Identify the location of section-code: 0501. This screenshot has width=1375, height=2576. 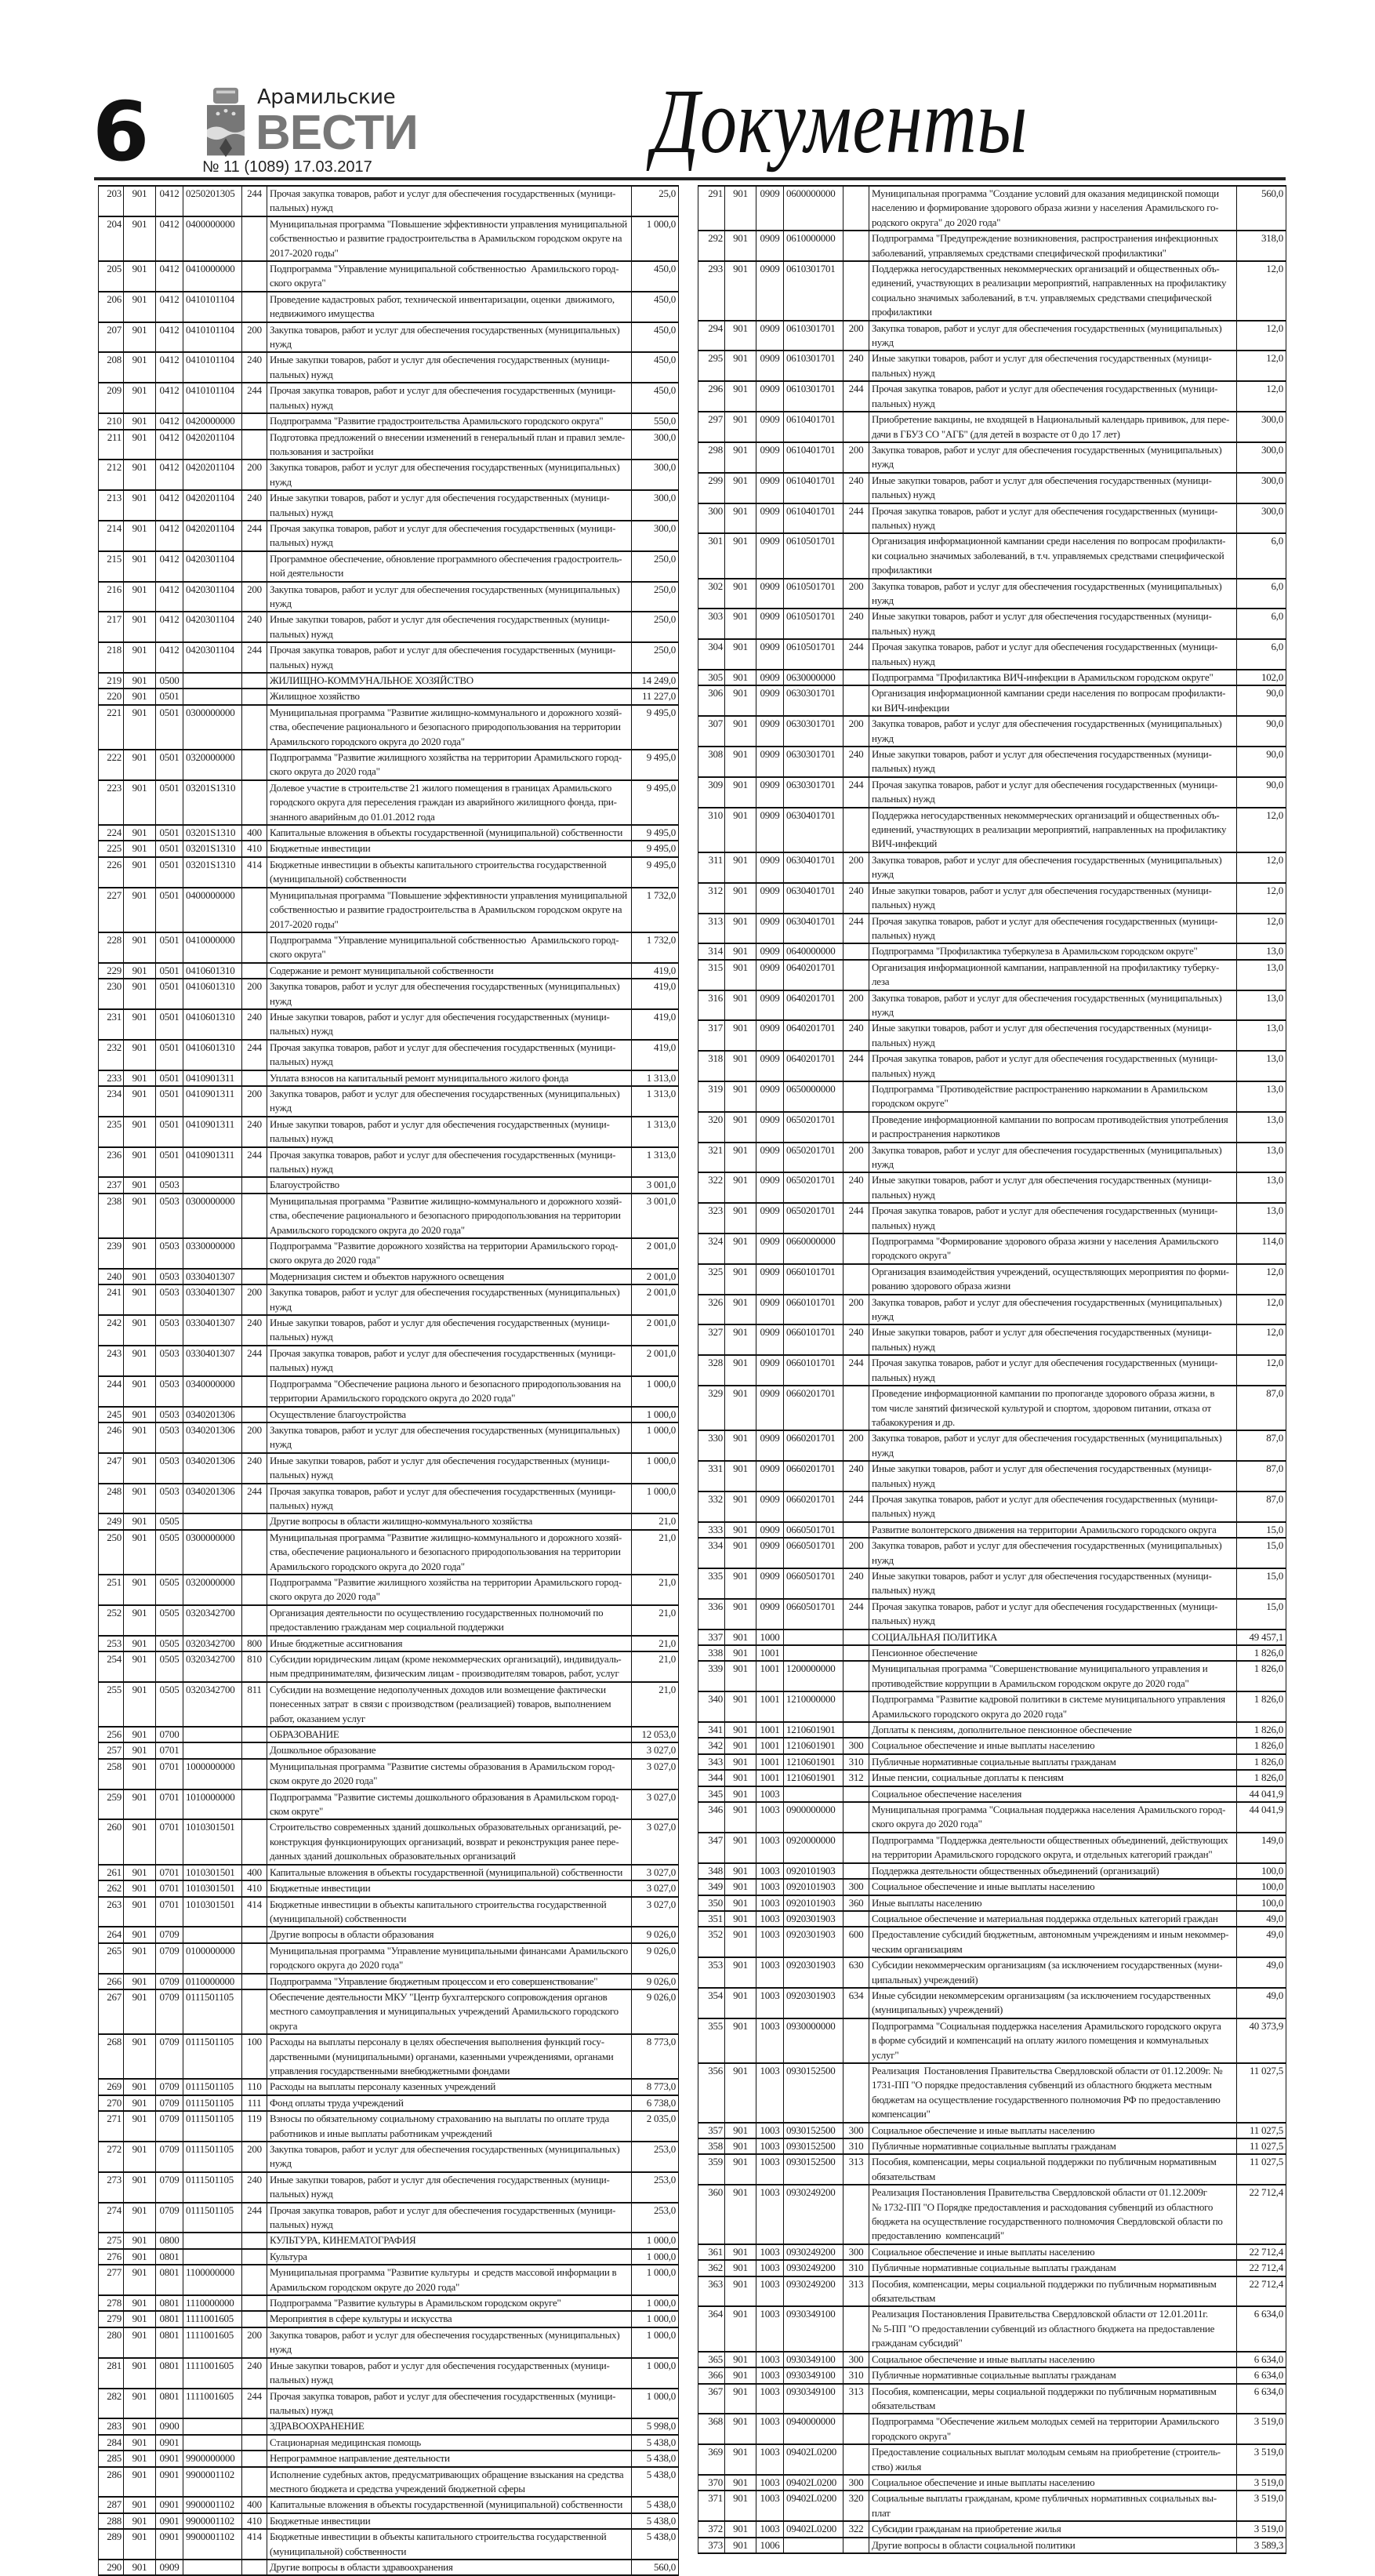
(169, 765).